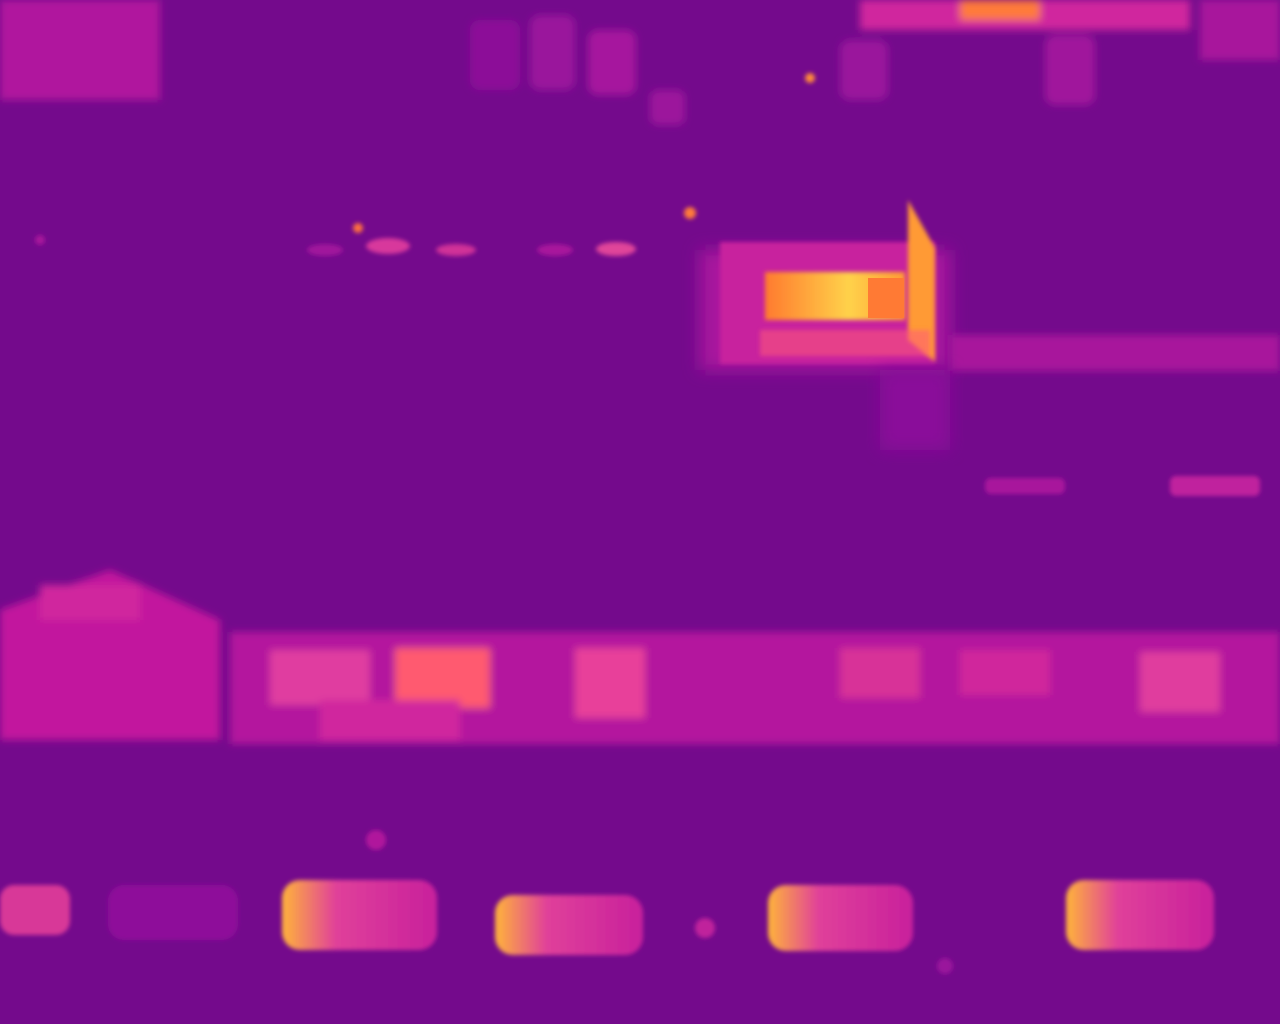 The image size is (1280, 1024). What do you see at coordinates (1122, 486) in the screenshot?
I see `right-parked-objects` at bounding box center [1122, 486].